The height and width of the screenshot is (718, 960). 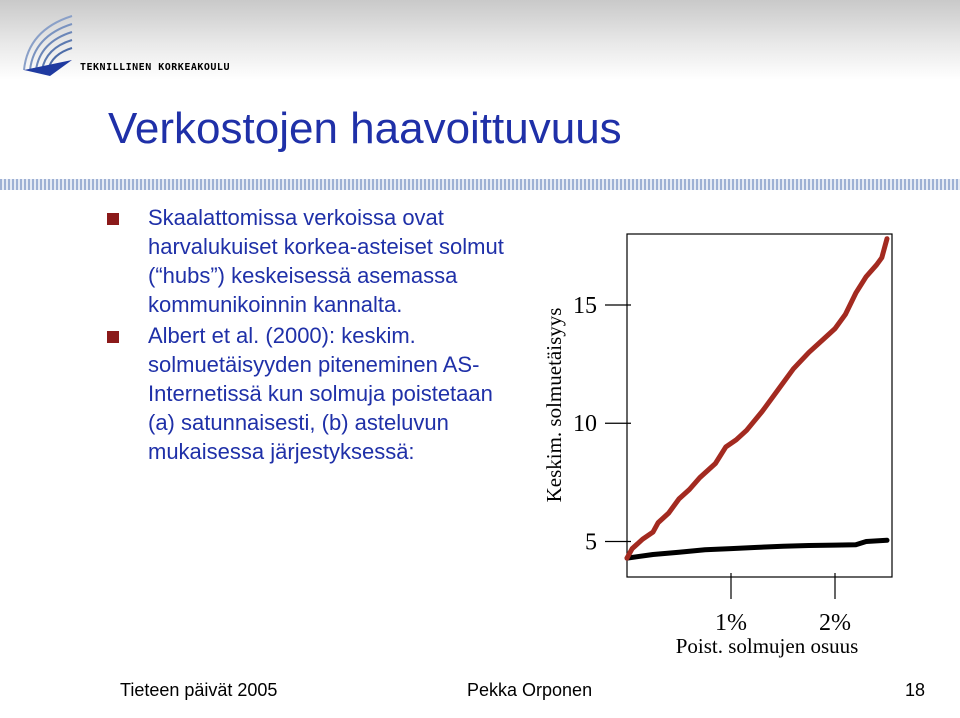 What do you see at coordinates (915, 690) in the screenshot?
I see `page-number: 18` at bounding box center [915, 690].